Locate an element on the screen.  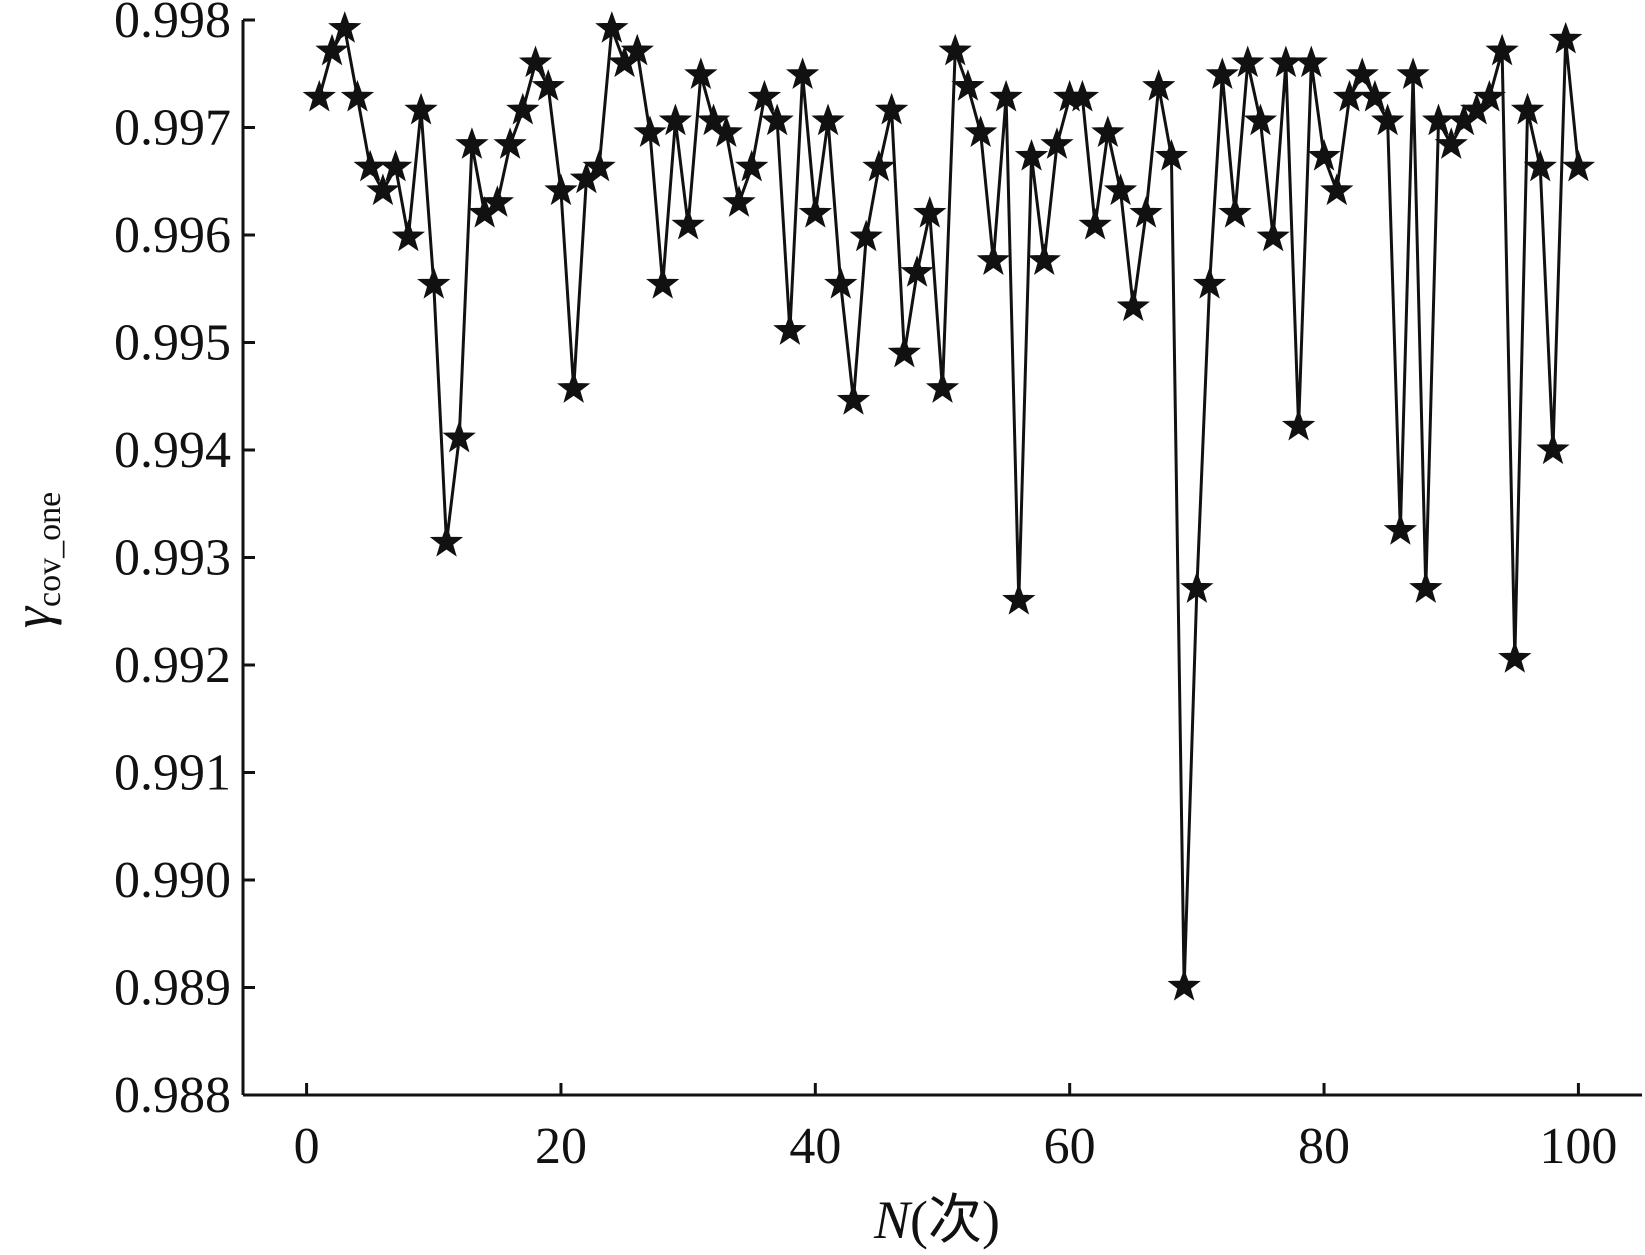
y-axis-label: γcov_one is located at coordinates (35, 560).